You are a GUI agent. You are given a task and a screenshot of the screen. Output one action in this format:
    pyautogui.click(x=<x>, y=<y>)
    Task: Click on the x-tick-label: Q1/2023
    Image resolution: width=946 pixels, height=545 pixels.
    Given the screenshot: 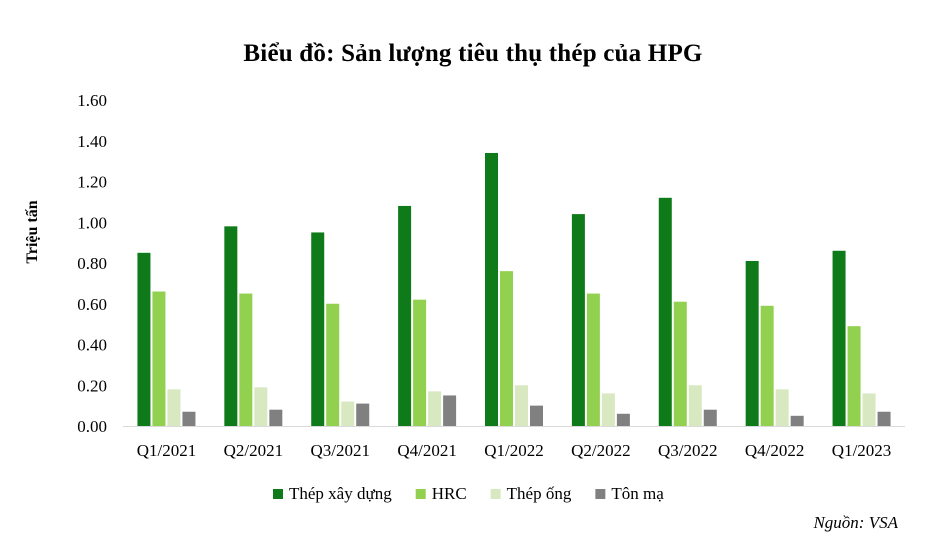 What is the action you would take?
    pyautogui.click(x=862, y=450)
    